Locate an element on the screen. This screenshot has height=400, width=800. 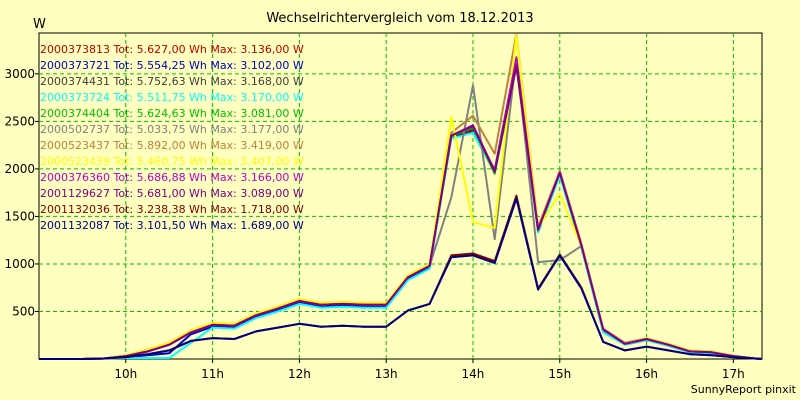
x-tick-label: 16h is located at coordinates (646, 374).